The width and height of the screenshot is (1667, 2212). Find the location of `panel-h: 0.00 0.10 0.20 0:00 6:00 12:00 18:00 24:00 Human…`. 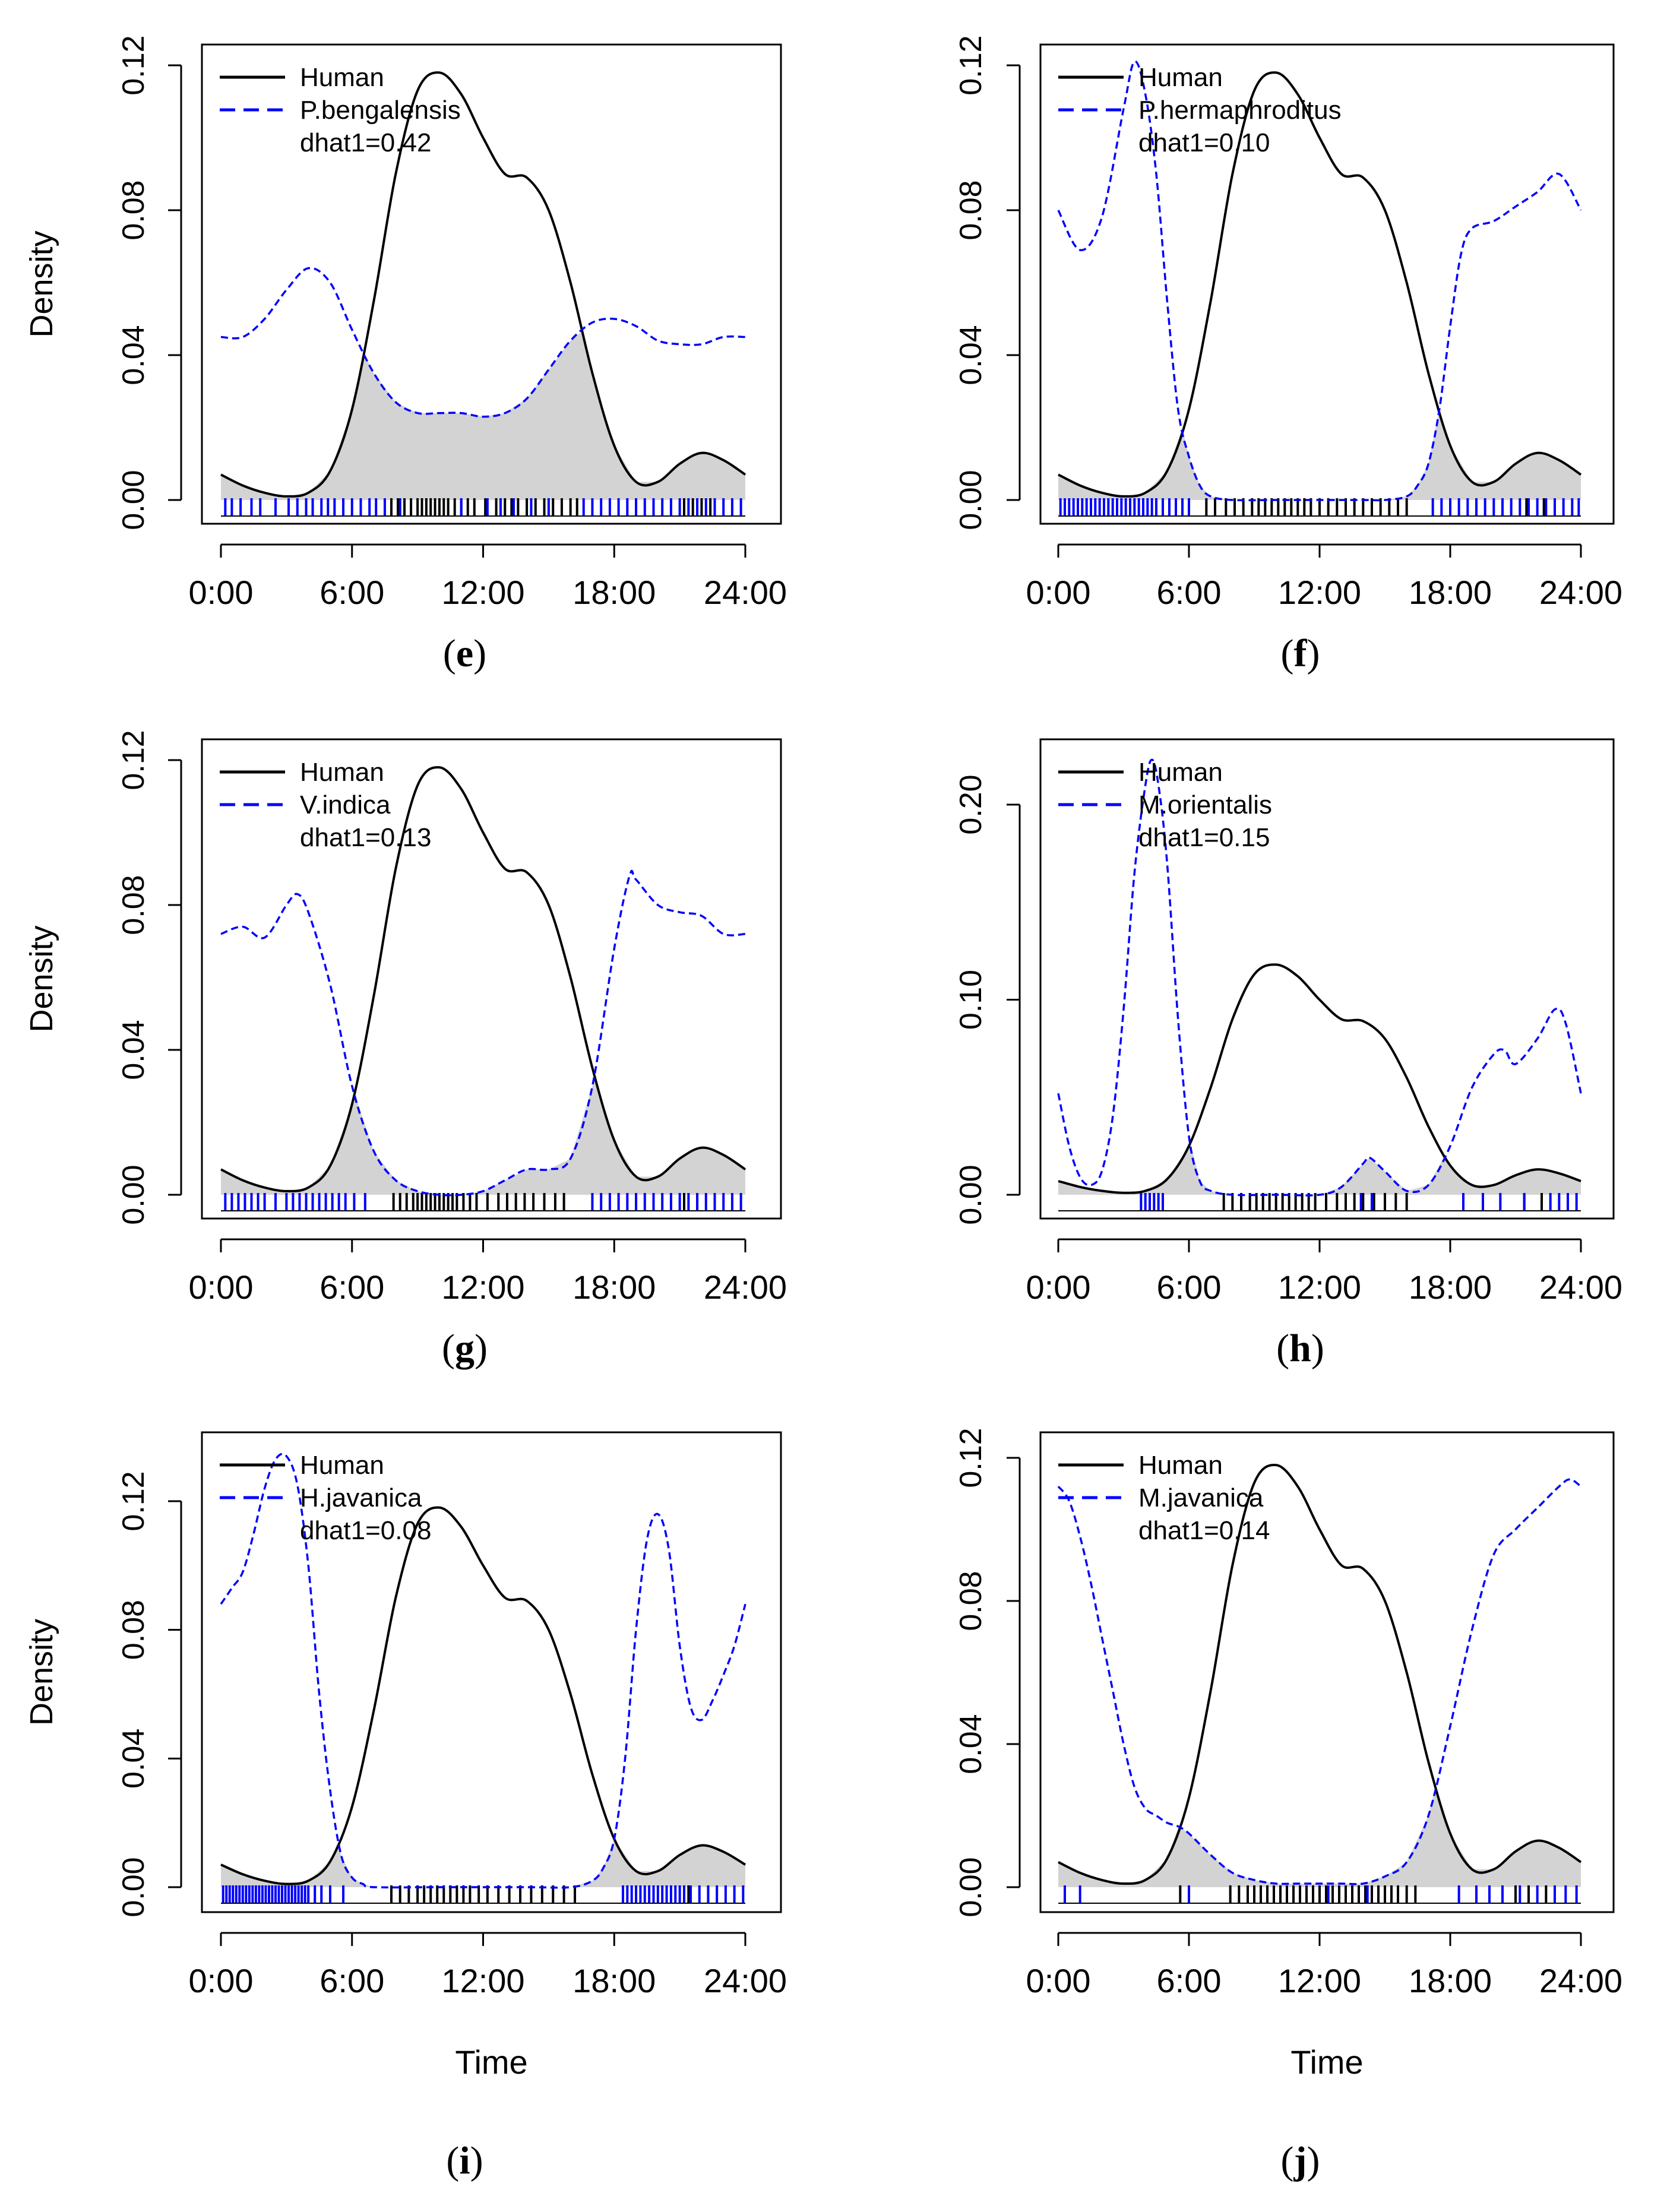

panel-h: 0.00 0.10 0.20 0:00 6:00 12:00 18:00 24:00 Human… is located at coordinates (1288, 1054).